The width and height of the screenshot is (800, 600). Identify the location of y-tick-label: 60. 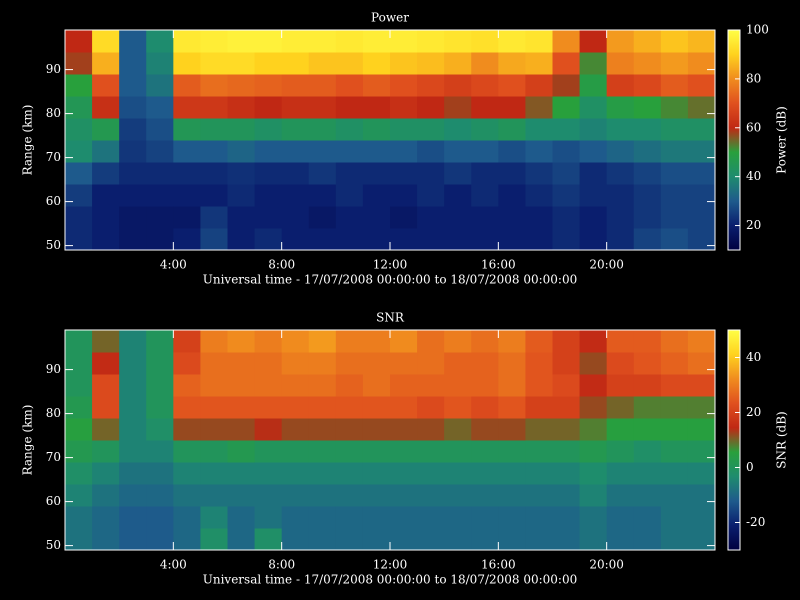
(53, 501).